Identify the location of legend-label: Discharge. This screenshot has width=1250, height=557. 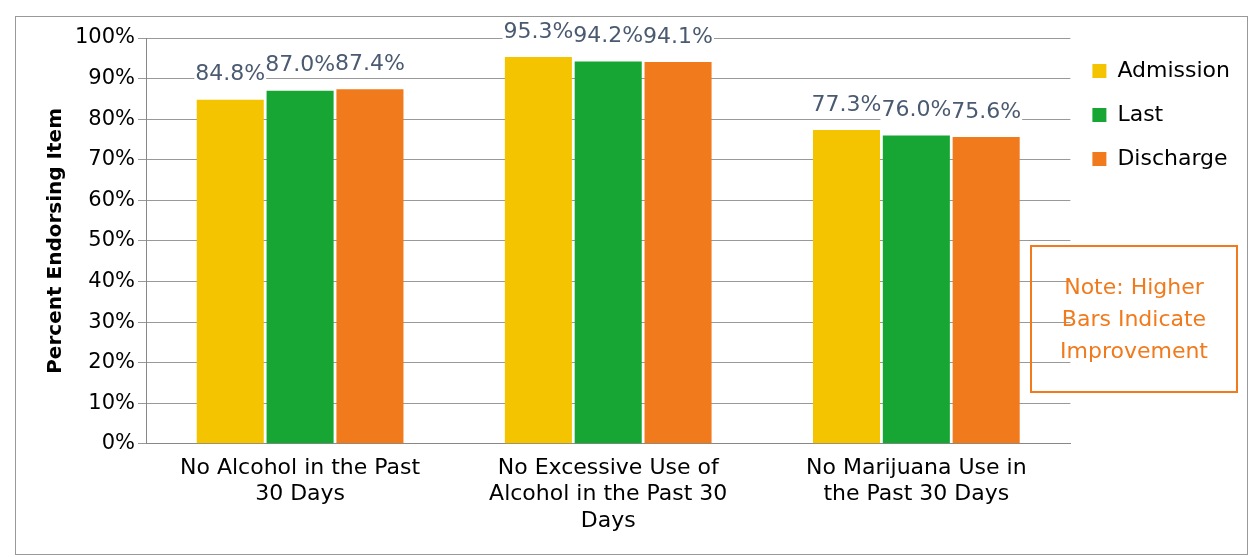
(1172, 157).